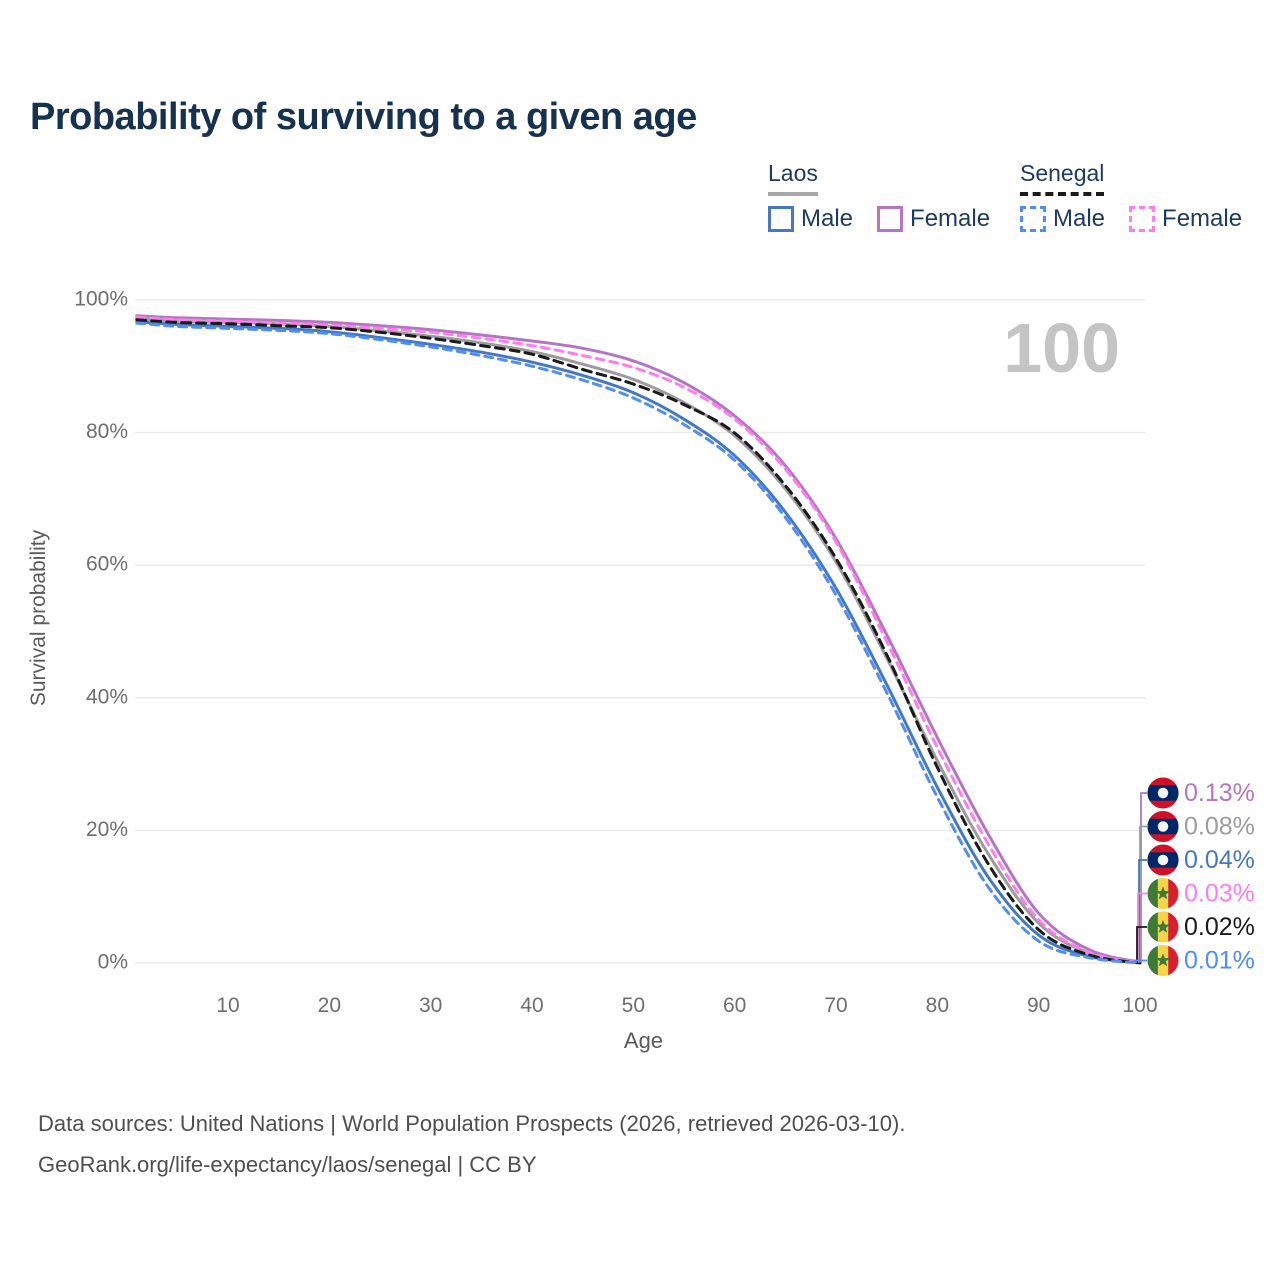  Describe the element at coordinates (1062, 178) in the screenshot. I see `legend-country-senegal: Senegal` at that location.